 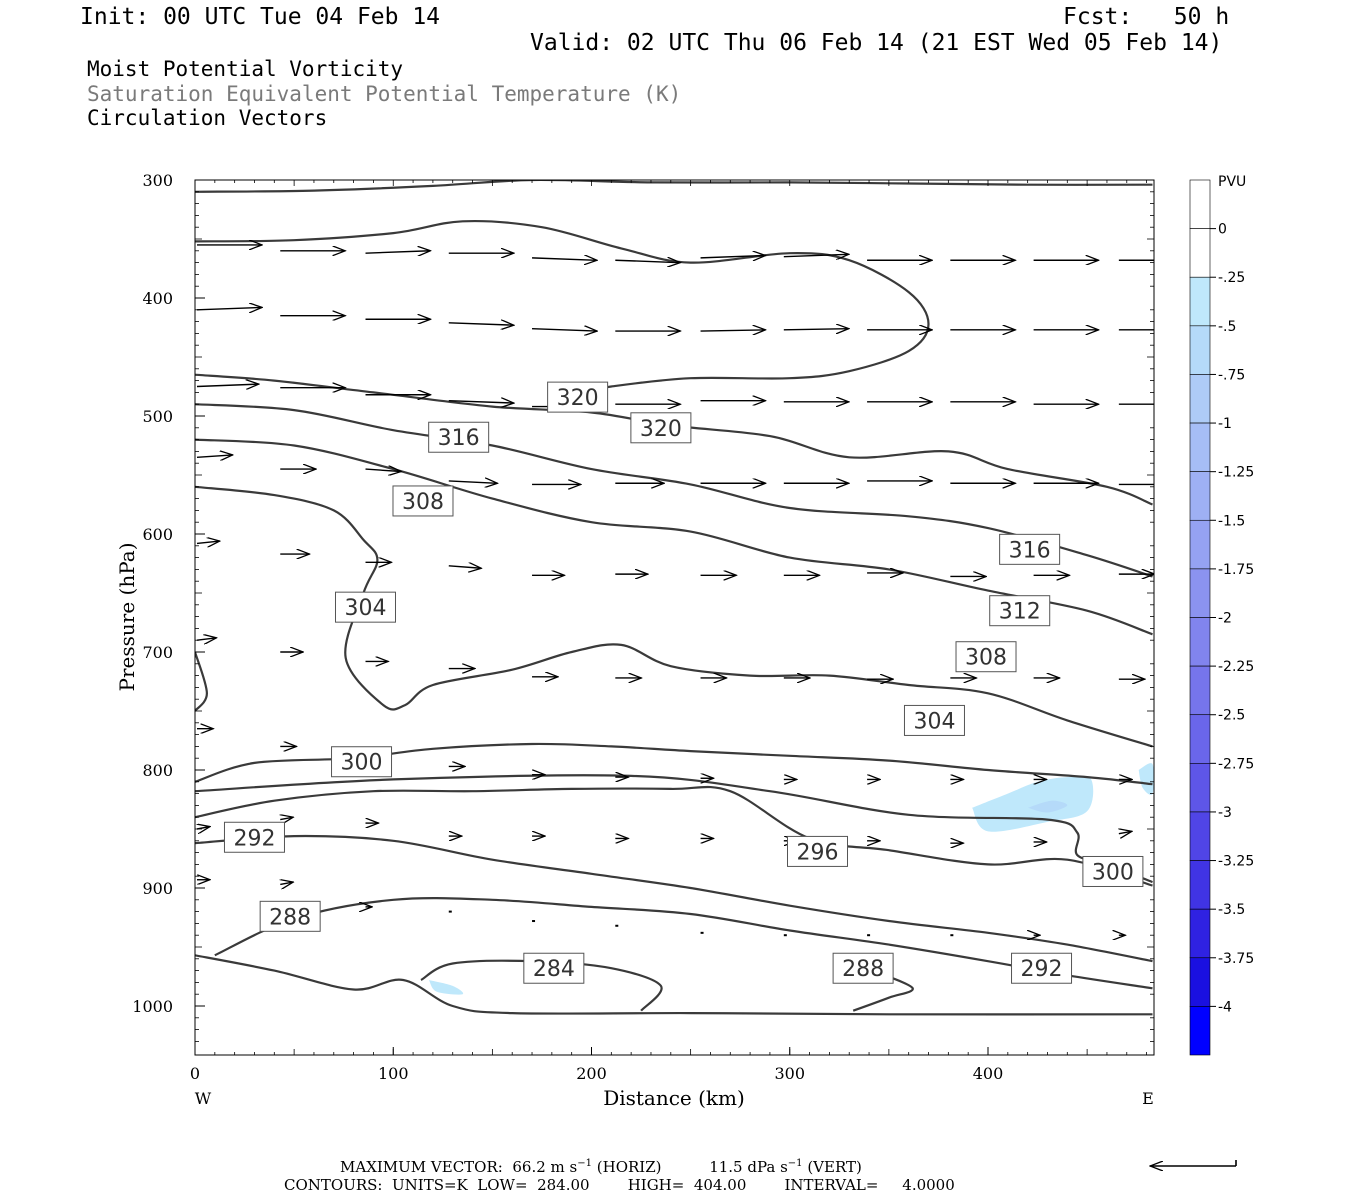 I want to click on x-tick-label: 100, so click(x=393, y=1073).